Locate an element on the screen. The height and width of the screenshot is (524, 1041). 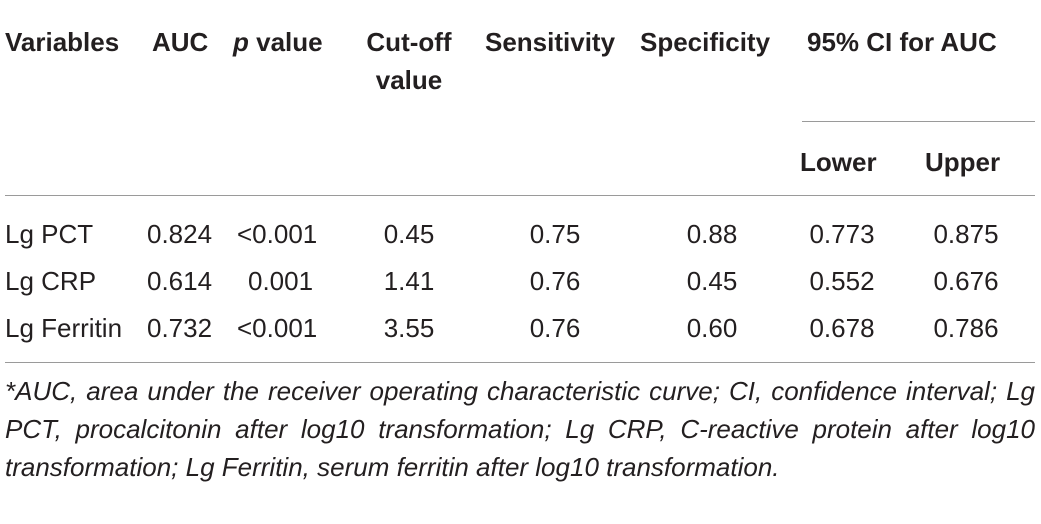
cell-auc: 0.732 is located at coordinates (180, 328).